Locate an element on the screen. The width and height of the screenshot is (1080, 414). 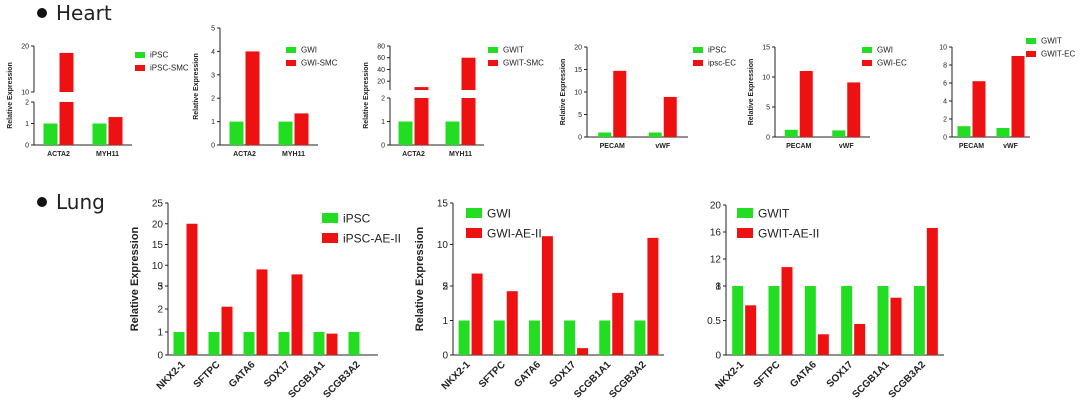
legend-label: iPSC-AE-II is located at coordinates (372, 239).